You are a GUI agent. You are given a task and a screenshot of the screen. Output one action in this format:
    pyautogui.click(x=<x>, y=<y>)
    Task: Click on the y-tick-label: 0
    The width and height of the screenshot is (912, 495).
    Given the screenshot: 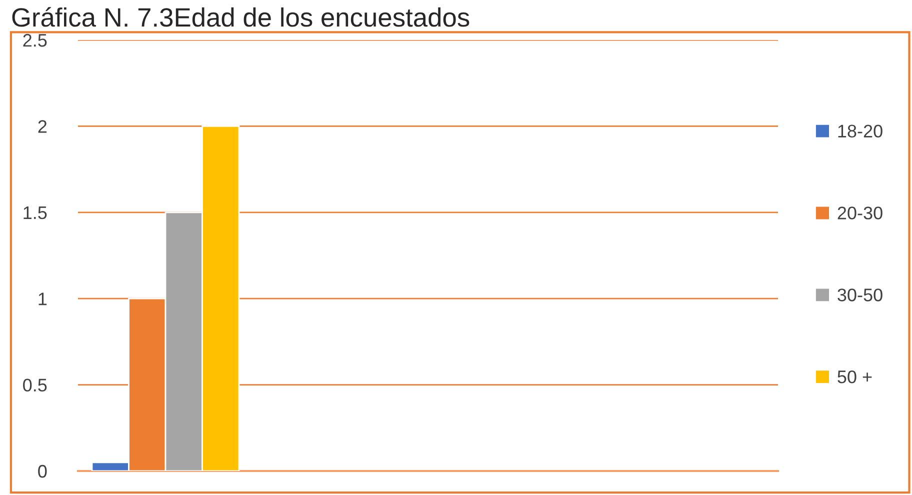 What is the action you would take?
    pyautogui.click(x=42, y=471)
    